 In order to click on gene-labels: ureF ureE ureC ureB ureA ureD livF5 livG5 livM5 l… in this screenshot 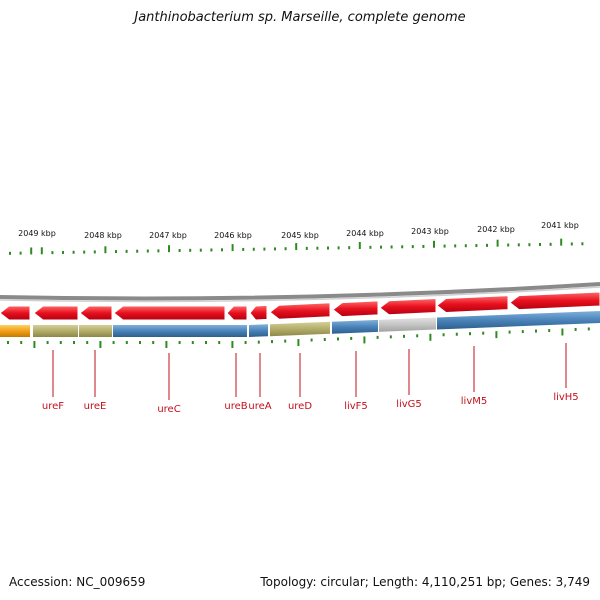, I will do `click(310, 403)`.